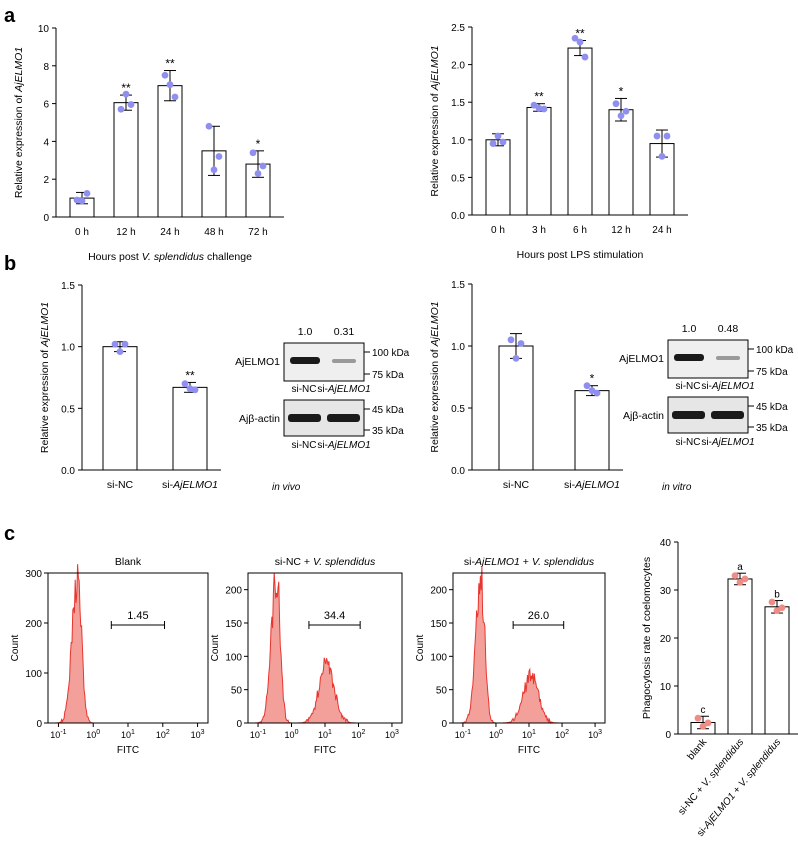 This screenshot has width=798, height=844. I want to click on x-tick-label: si-NC, so click(516, 485).